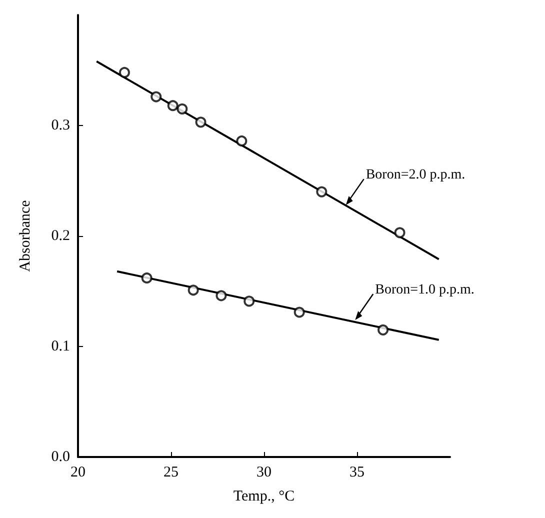 This screenshot has width=545, height=518. What do you see at coordinates (60, 236) in the screenshot?
I see `y-tick-label: 0.2` at bounding box center [60, 236].